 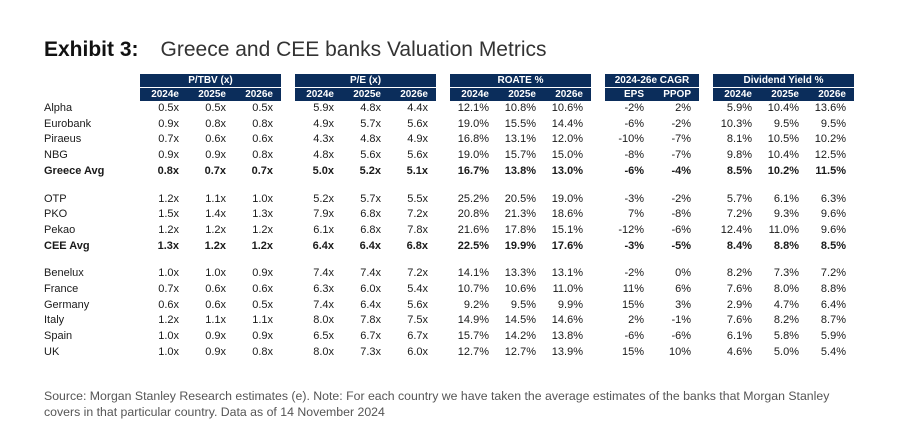 I want to click on value-cell: 10.7%, so click(x=473, y=289).